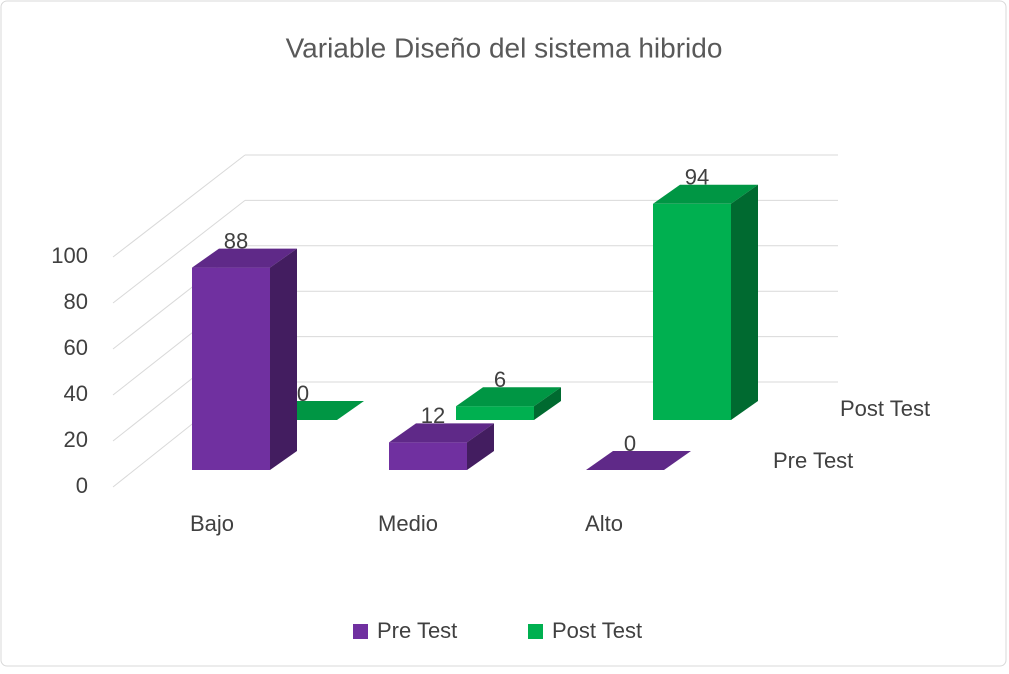  What do you see at coordinates (697, 177) in the screenshot?
I see `data-label: 94` at bounding box center [697, 177].